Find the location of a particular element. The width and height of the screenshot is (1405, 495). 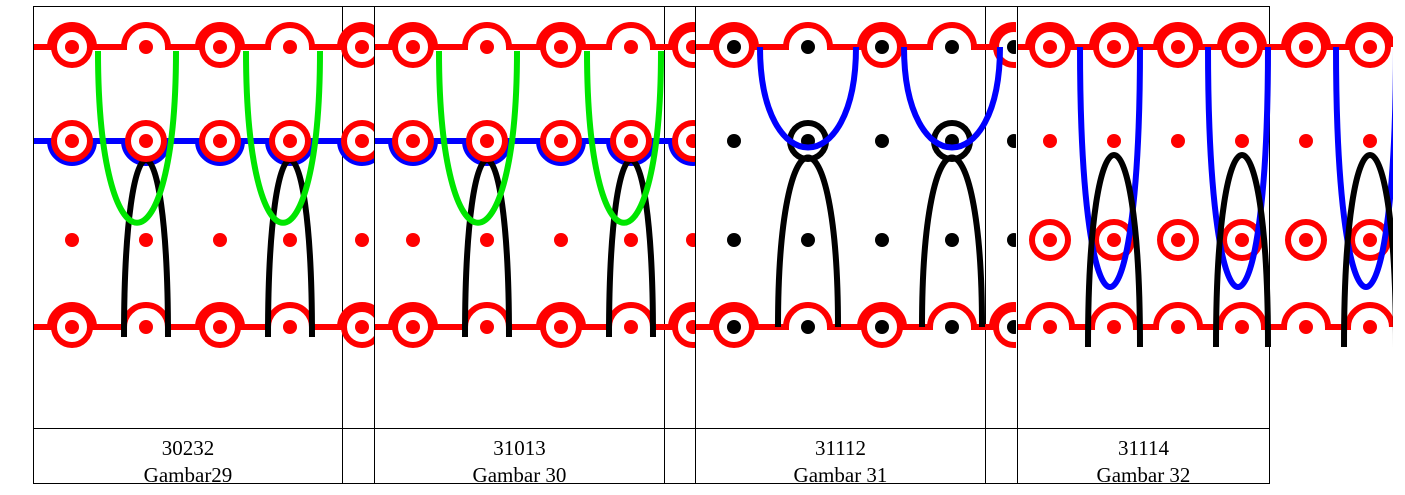

figure-code: 30232 is located at coordinates (188, 448).